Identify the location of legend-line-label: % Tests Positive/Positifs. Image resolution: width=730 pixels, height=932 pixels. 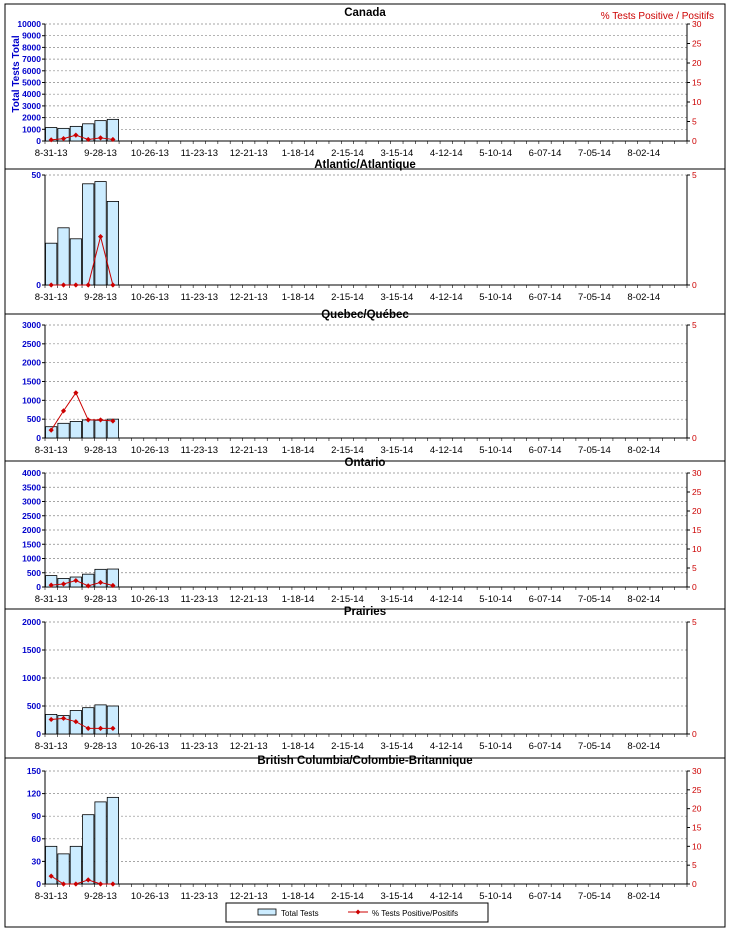
(415, 913).